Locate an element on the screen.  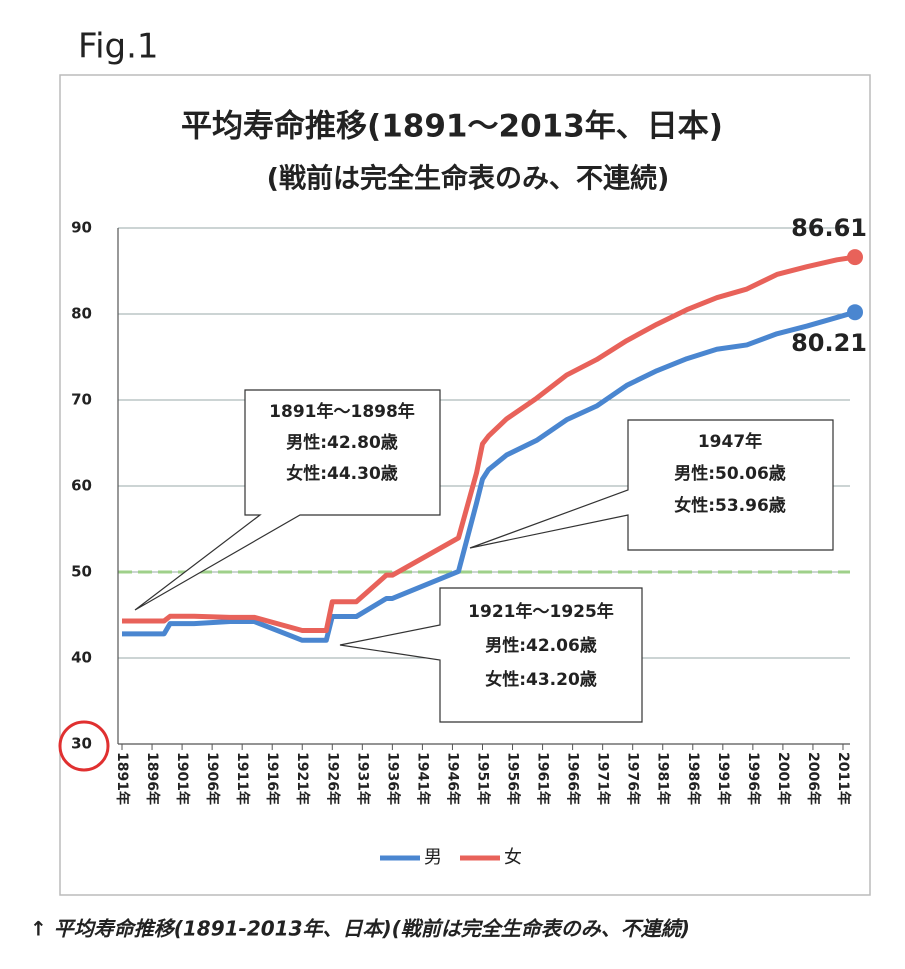
x-tick-label: 1991年 is located at coordinates (723, 778).